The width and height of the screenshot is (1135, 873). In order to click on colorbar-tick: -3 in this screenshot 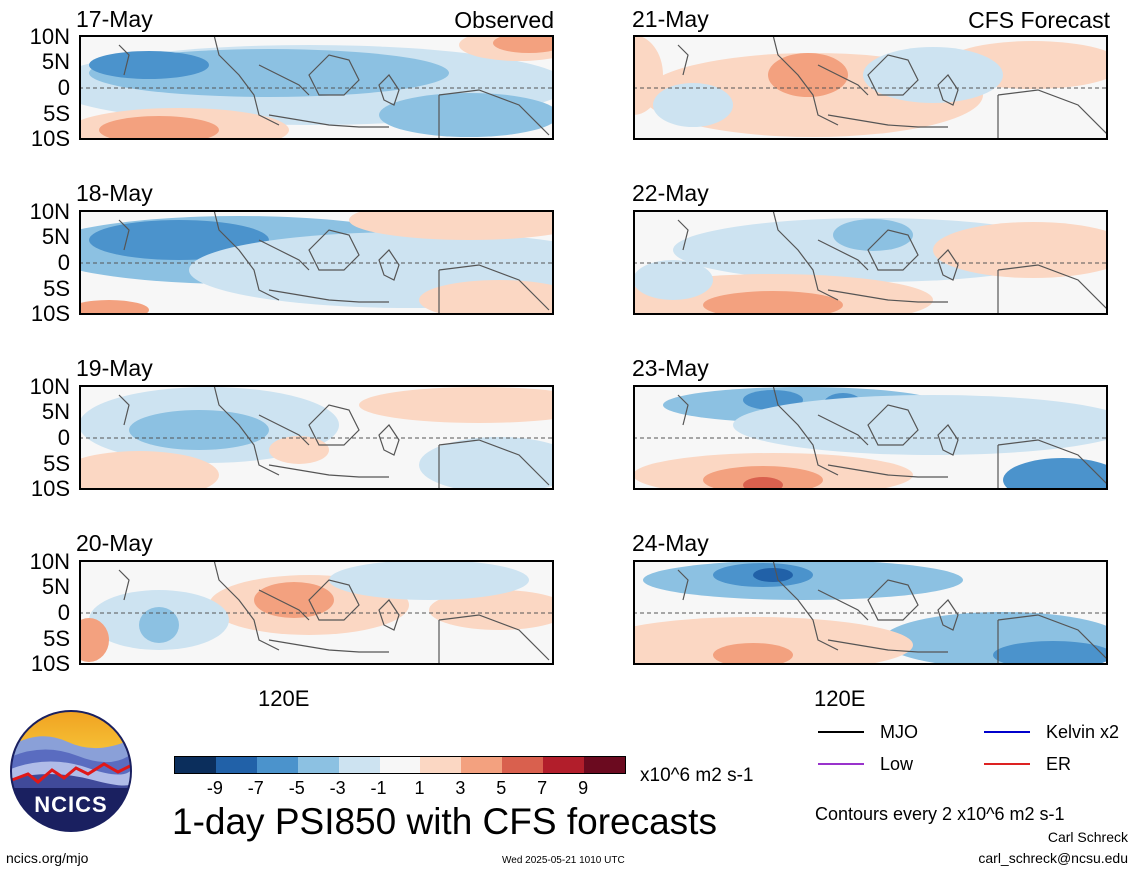, I will do `click(337, 788)`.